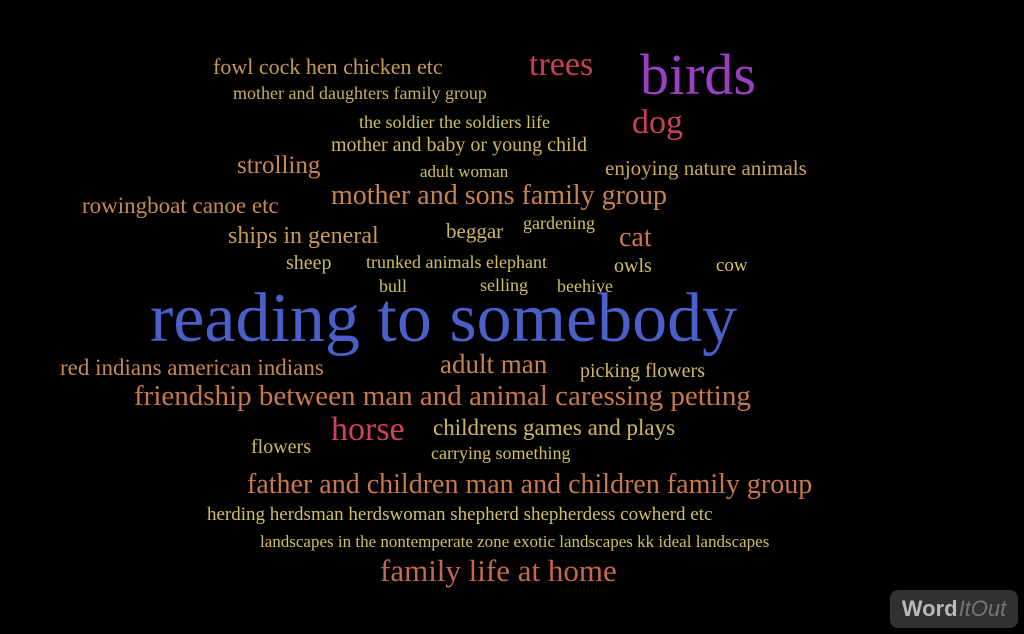 Image resolution: width=1024 pixels, height=634 pixels. What do you see at coordinates (642, 371) in the screenshot?
I see `word-picking-flowers: picking flowers` at bounding box center [642, 371].